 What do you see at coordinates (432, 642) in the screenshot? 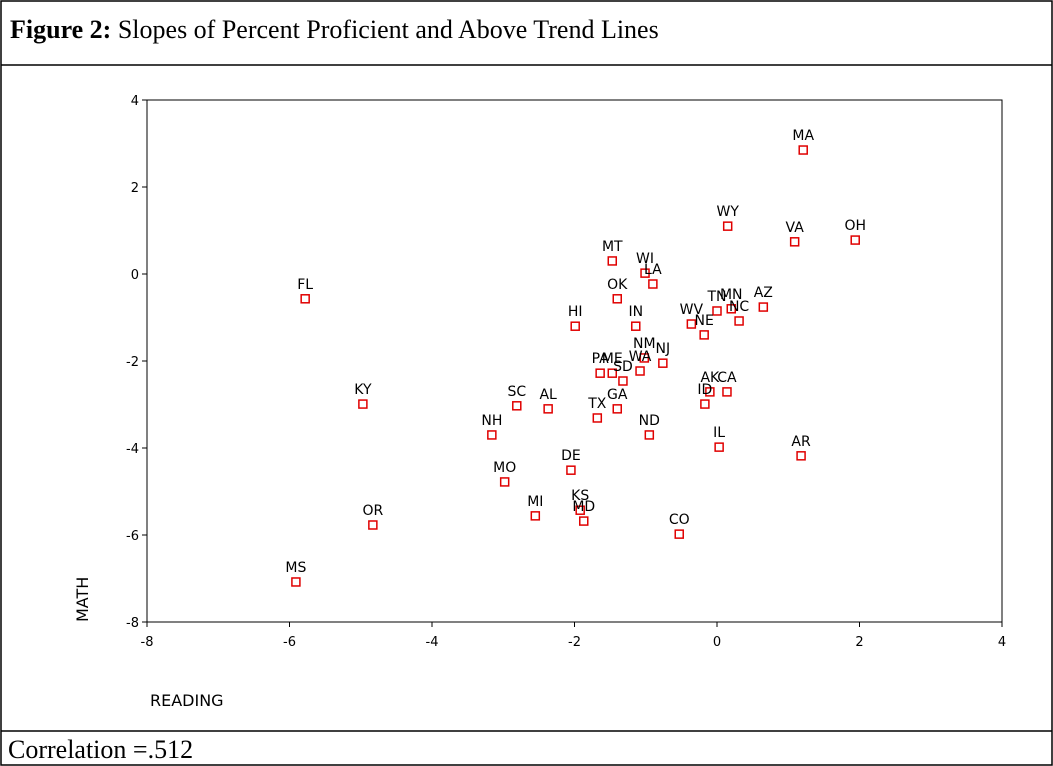
I see `x-tick-label: -4` at bounding box center [432, 642].